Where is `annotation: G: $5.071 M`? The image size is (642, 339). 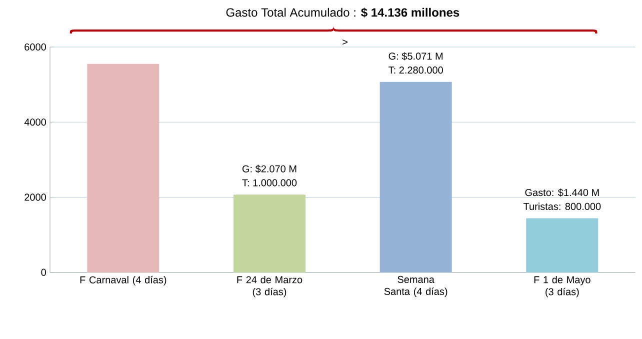
annotation: G: $5.071 M is located at coordinates (415, 56).